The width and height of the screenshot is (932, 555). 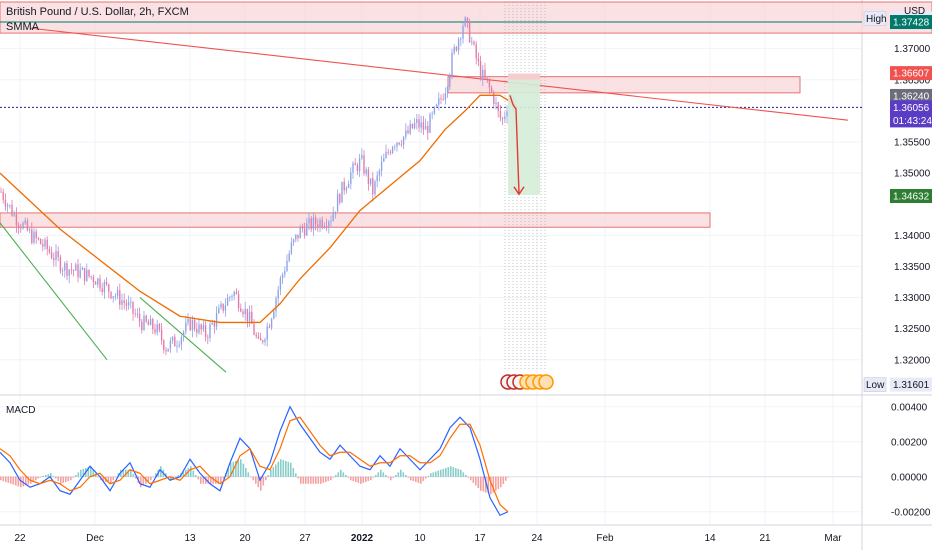 What do you see at coordinates (911, 74) in the screenshot?
I see `red-price-label: 1.36607` at bounding box center [911, 74].